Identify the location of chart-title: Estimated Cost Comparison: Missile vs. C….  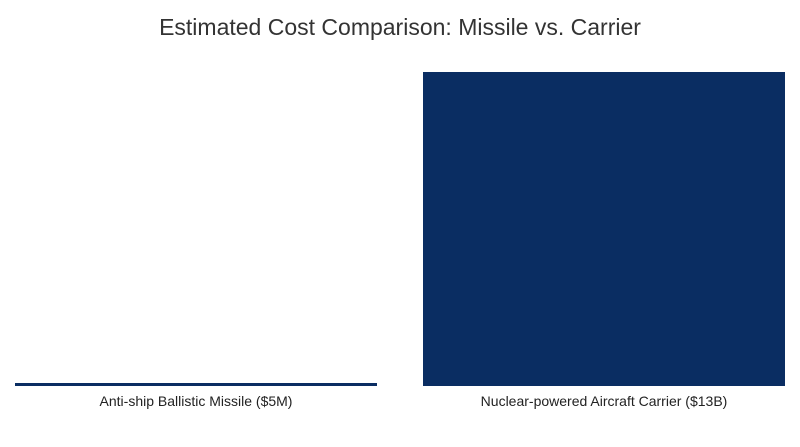
(400, 27).